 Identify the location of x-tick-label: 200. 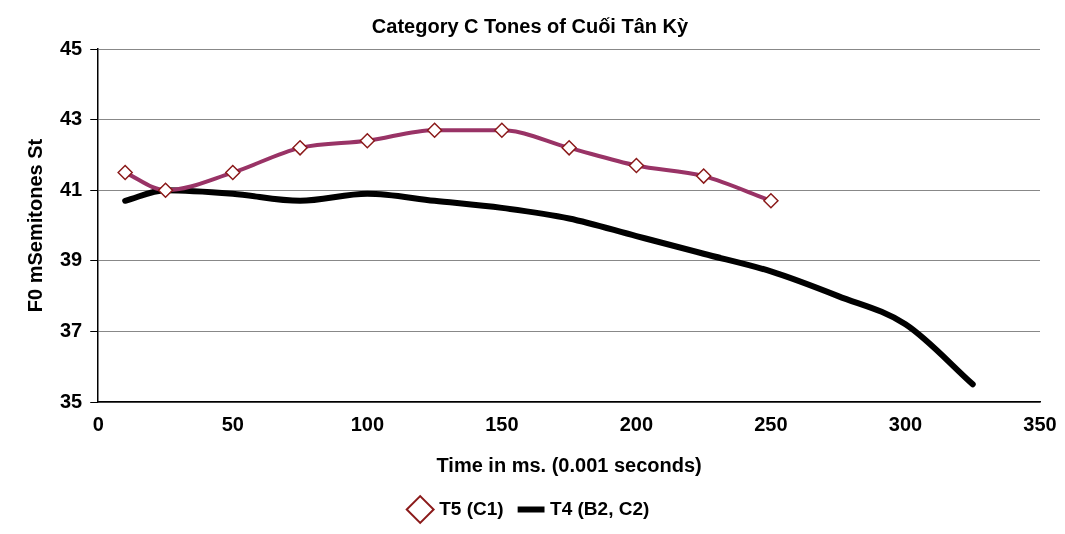
(636, 423).